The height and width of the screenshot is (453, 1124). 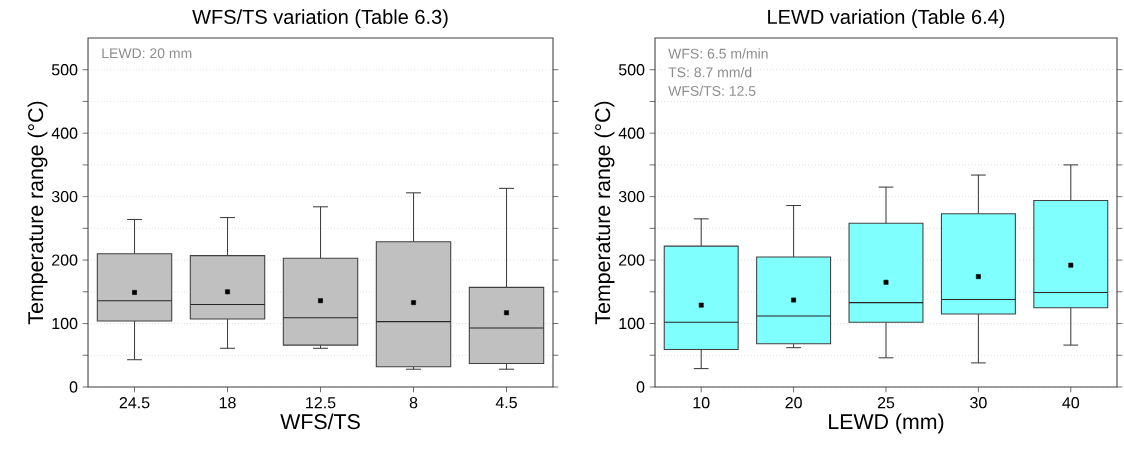 What do you see at coordinates (886, 18) in the screenshot?
I see `chart-title: LEWD variation (Table 6.4)` at bounding box center [886, 18].